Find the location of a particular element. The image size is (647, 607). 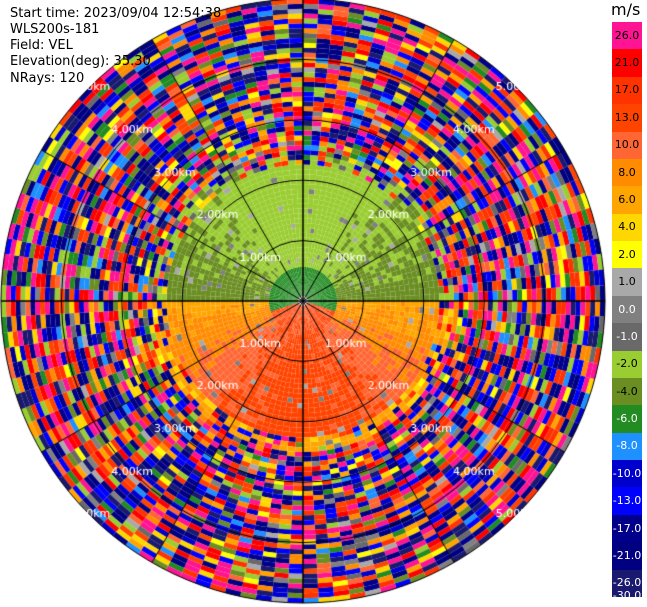

colorbar-tick-label: 17.0 is located at coordinates (627, 90).